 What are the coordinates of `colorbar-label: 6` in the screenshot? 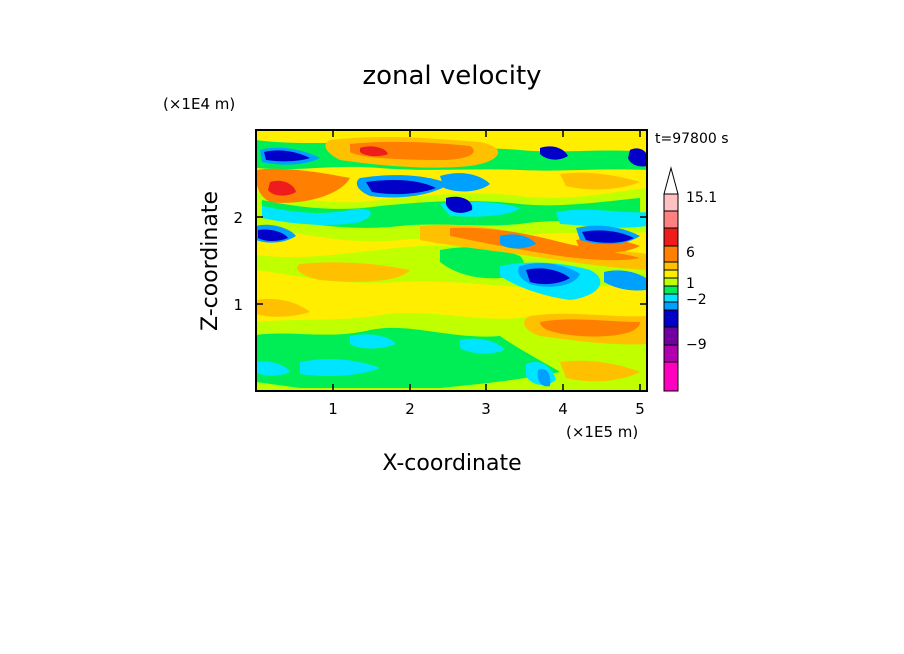 It's located at (690, 253).